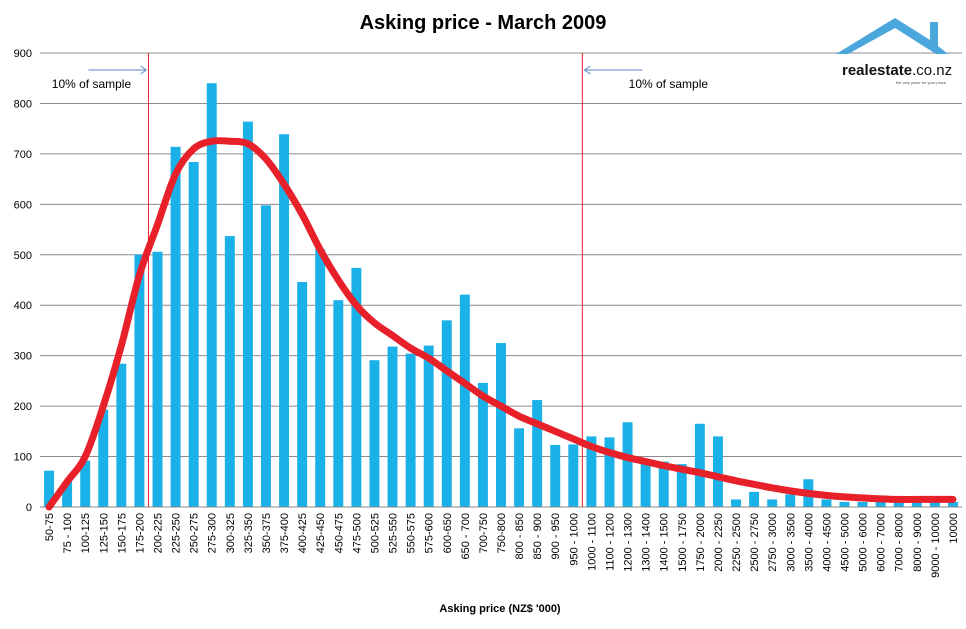 This screenshot has width=966, height=629. What do you see at coordinates (143, 70) in the screenshot?
I see `arrowhead-icon` at bounding box center [143, 70].